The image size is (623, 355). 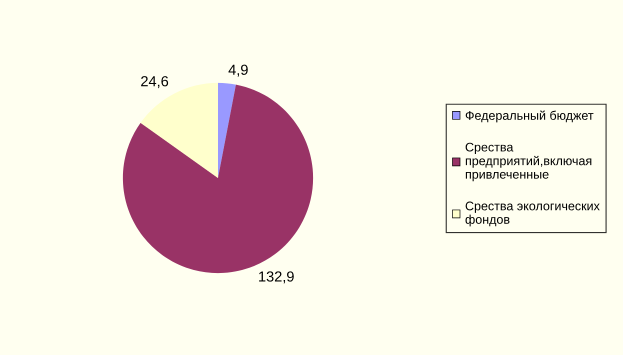 What do you see at coordinates (238, 70) in the screenshot?
I see `data-label: 4,9` at bounding box center [238, 70].